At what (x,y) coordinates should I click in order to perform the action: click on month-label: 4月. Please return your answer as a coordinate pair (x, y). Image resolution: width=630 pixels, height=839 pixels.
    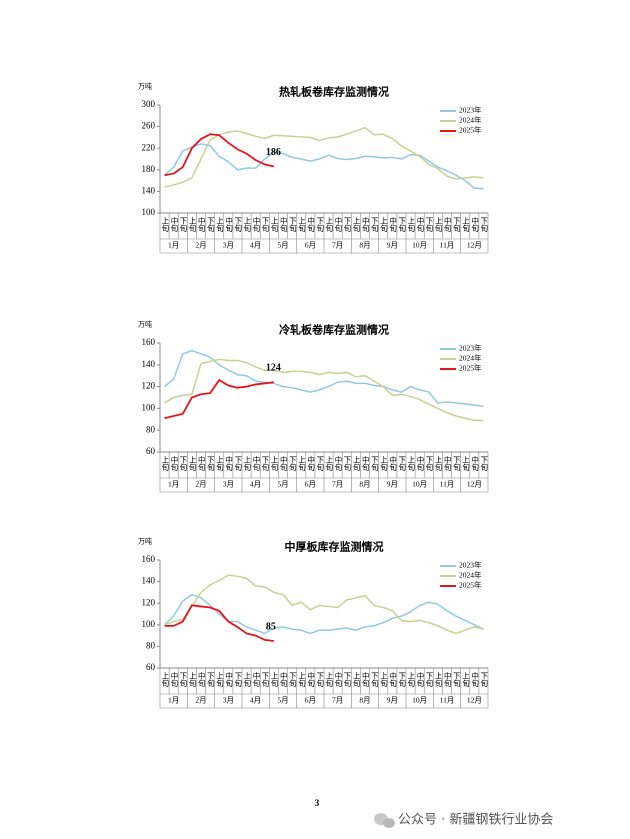
    Looking at the image, I should click on (255, 700).